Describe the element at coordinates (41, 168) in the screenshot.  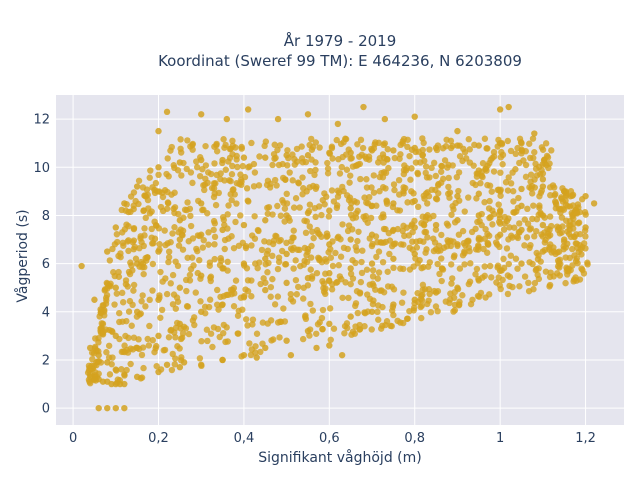
I see `y-tick-label: 10` at that location.